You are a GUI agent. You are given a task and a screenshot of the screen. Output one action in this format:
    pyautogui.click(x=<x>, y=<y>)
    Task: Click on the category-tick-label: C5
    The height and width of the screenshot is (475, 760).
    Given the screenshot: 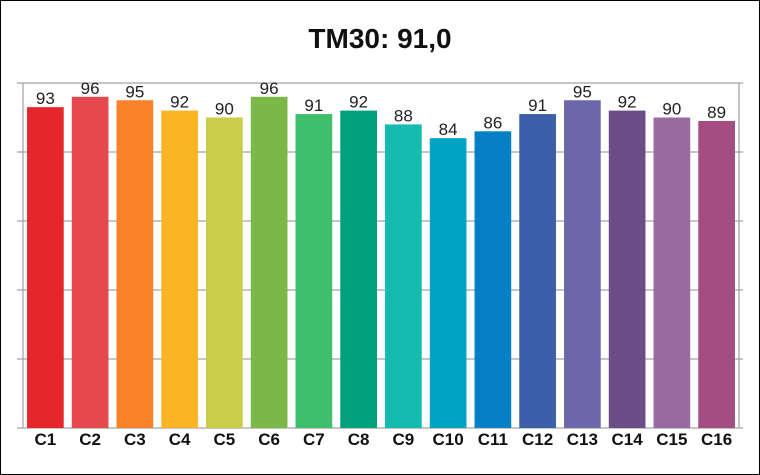 What is the action you would take?
    pyautogui.click(x=225, y=439)
    